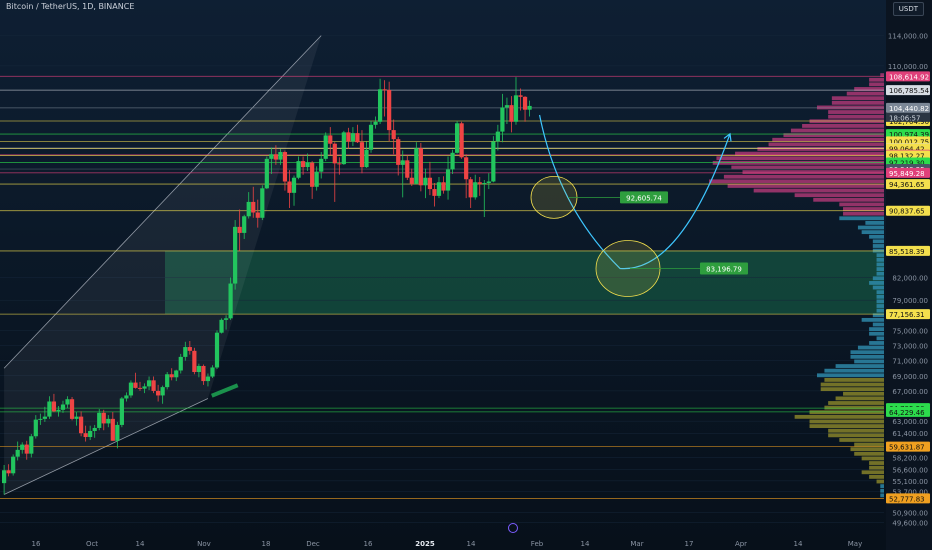 Image resolution: width=932 pixels, height=550 pixels. What do you see at coordinates (204, 544) in the screenshot?
I see `x-tick-label: Nov` at bounding box center [204, 544].